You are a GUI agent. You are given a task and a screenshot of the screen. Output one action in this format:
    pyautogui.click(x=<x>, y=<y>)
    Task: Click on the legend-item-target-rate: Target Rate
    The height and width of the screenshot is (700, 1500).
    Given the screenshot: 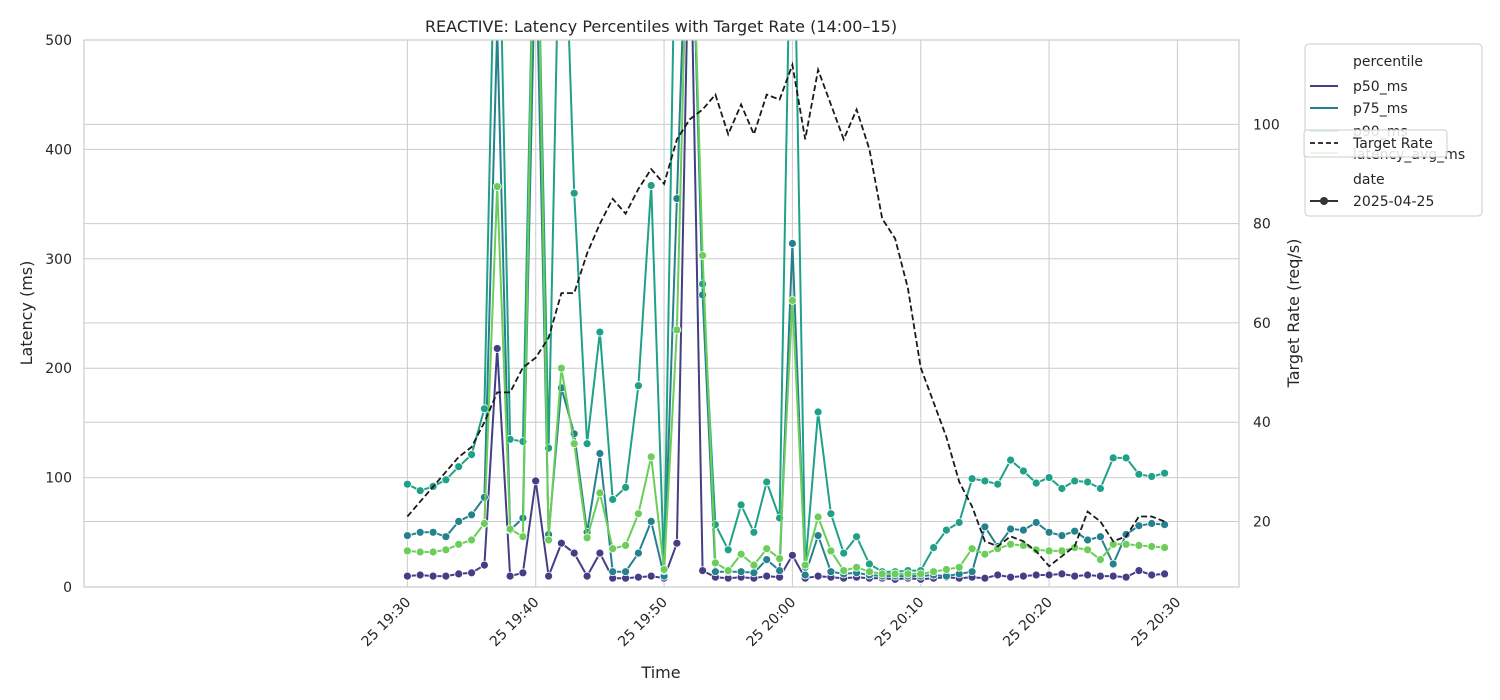 What is the action you would take?
    pyautogui.click(x=1392, y=144)
    